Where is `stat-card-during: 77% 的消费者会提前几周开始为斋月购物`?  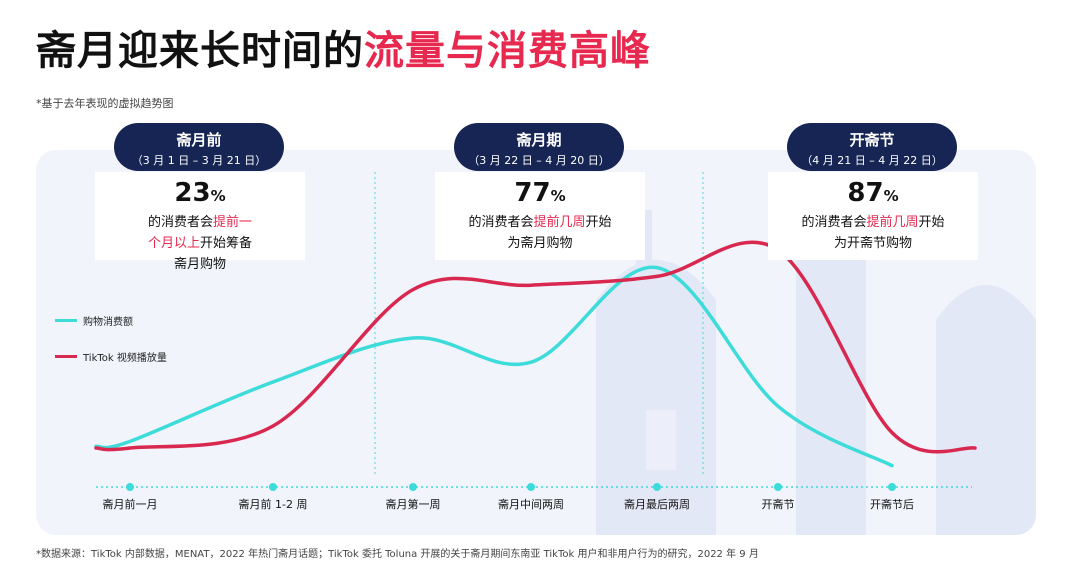 stat-card-during: 77% 的消费者会提前几周开始为斋月购物 is located at coordinates (540, 216).